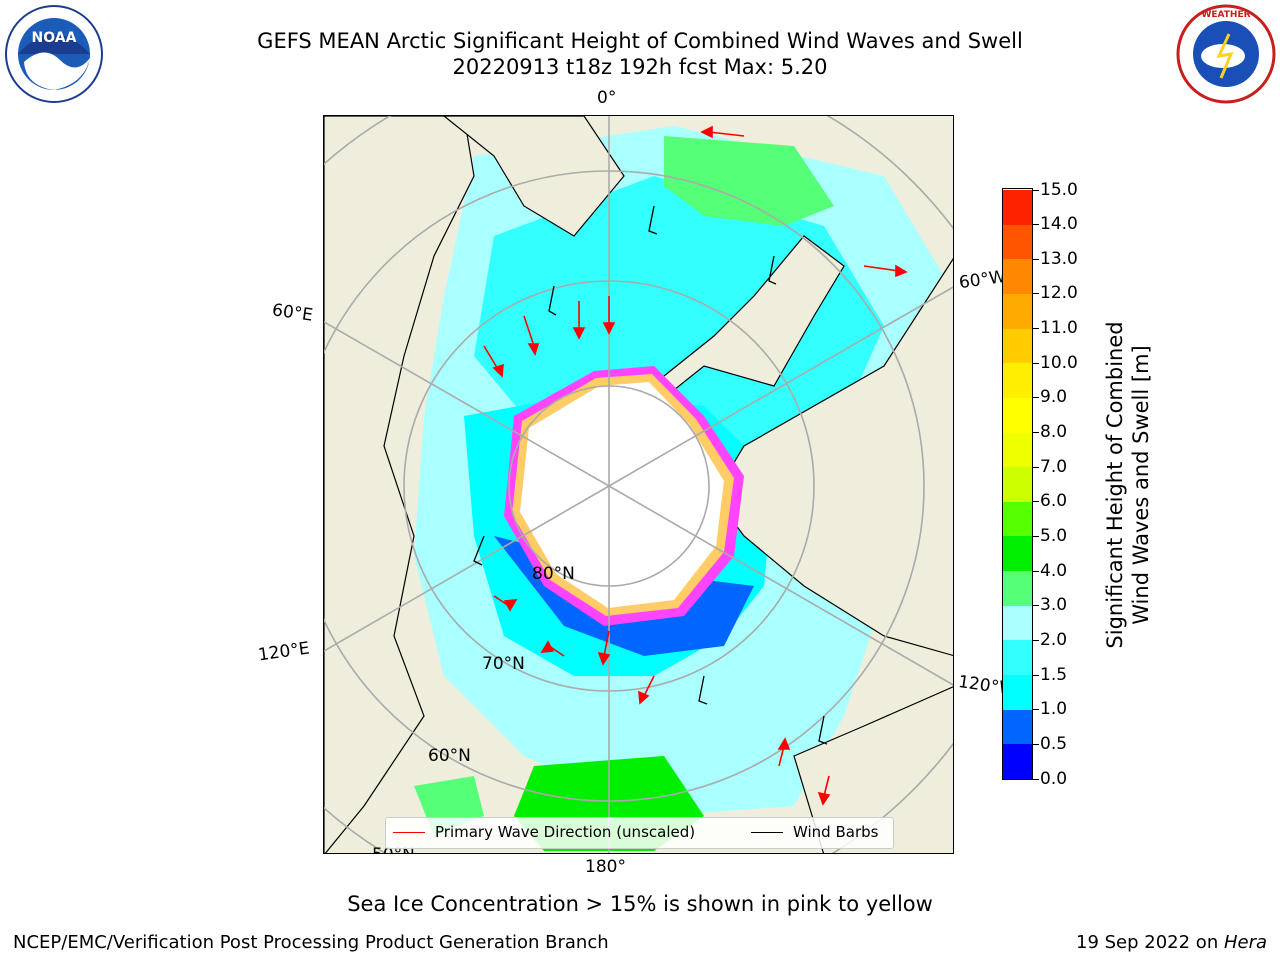 This screenshot has width=1280, height=960. What do you see at coordinates (1059, 258) in the screenshot?
I see `colorbar-tick-label: 13.0` at bounding box center [1059, 258].